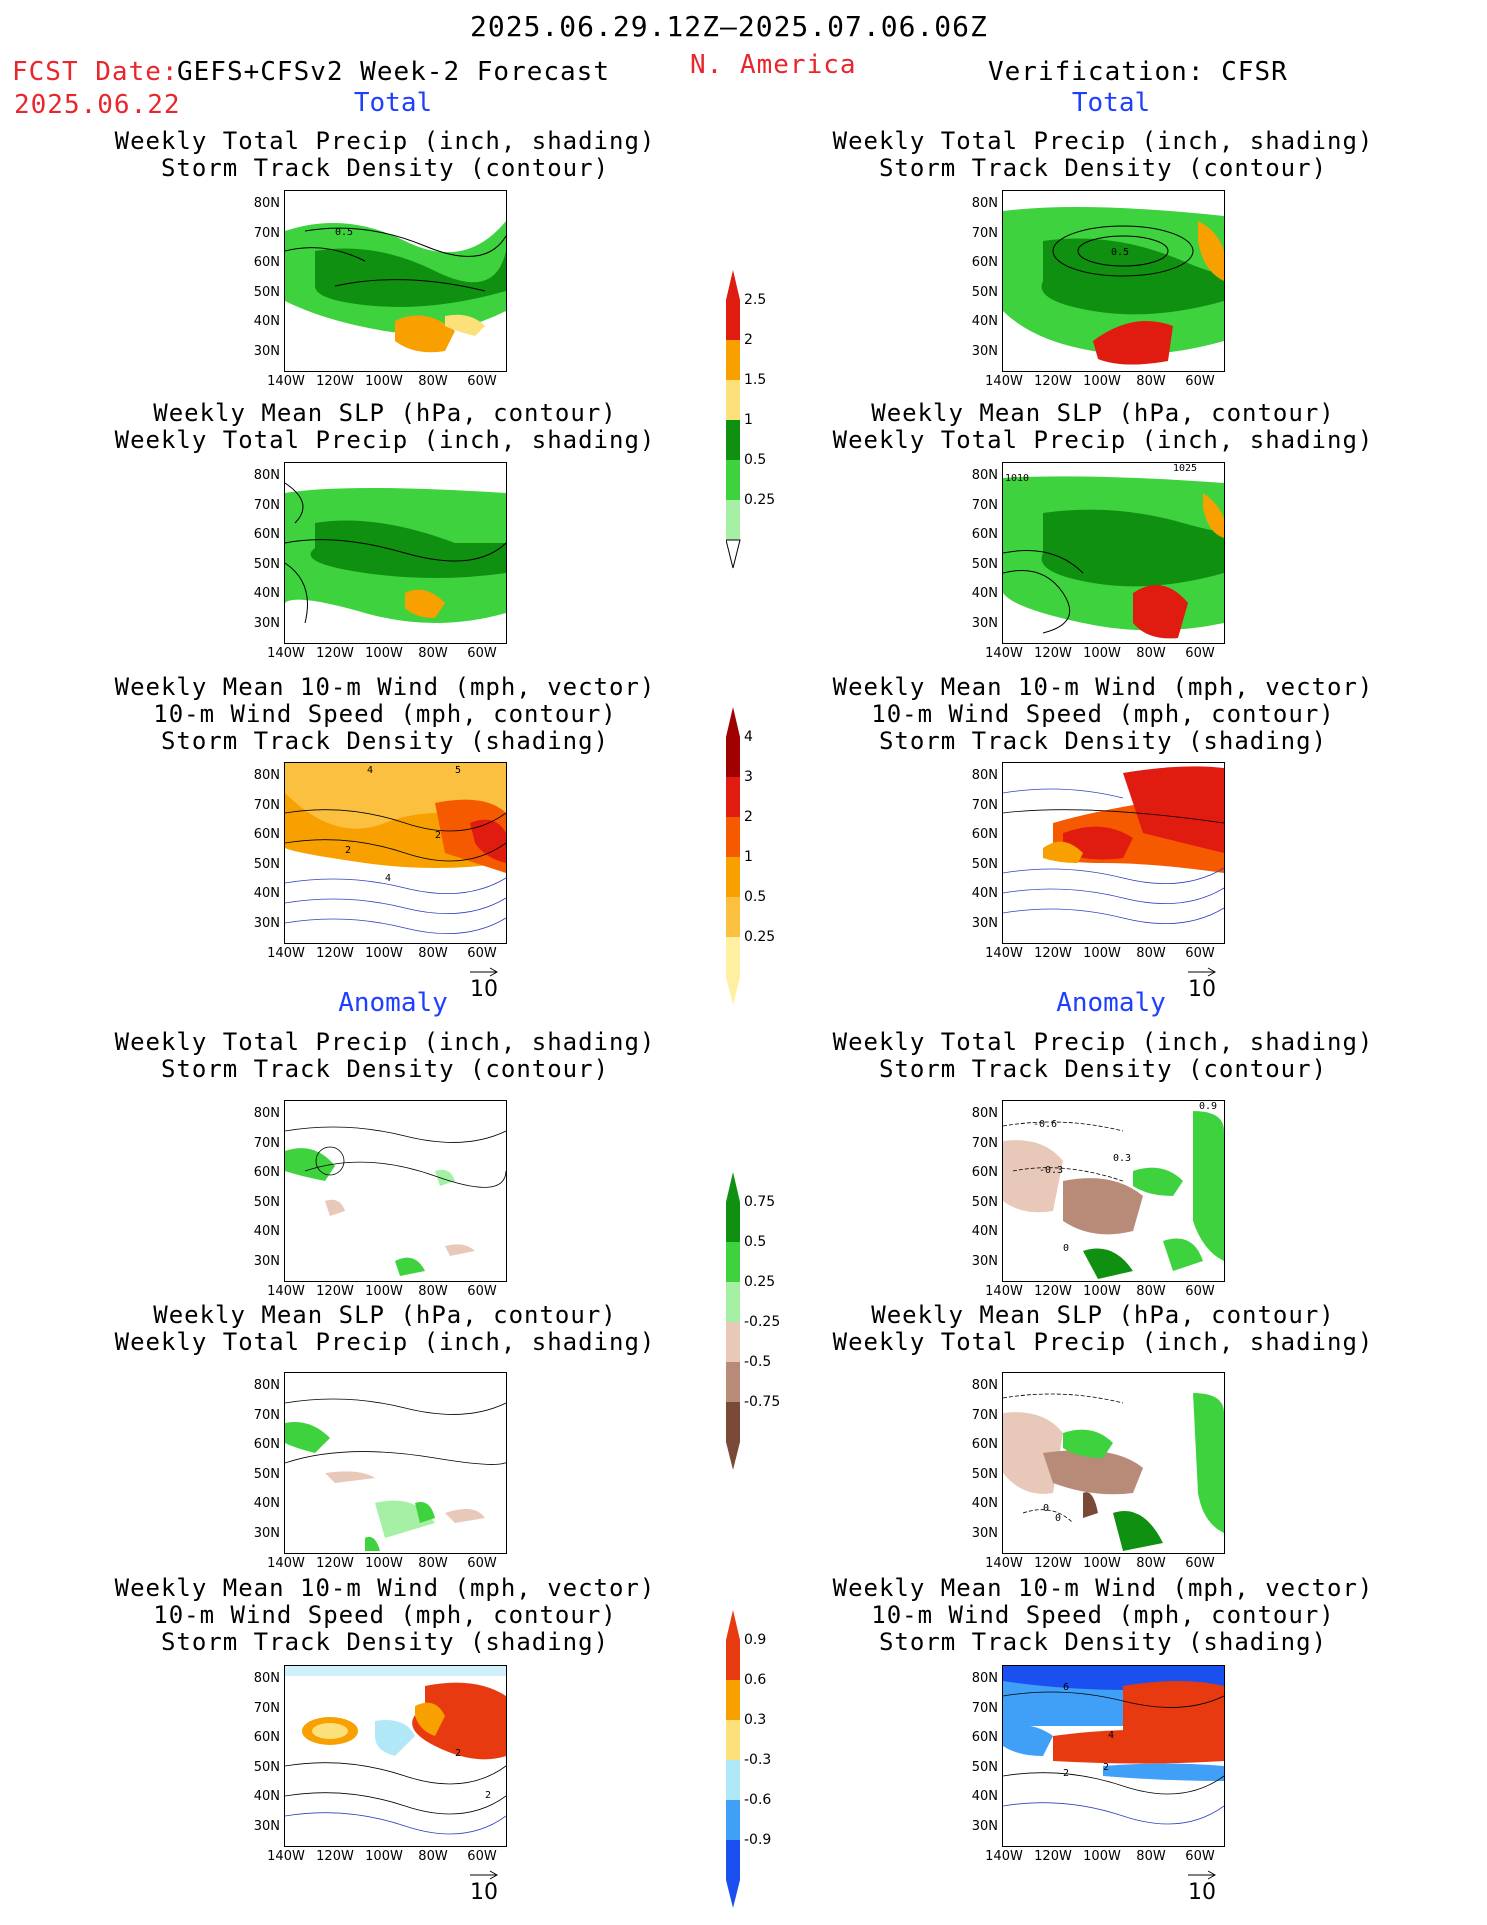  What do you see at coordinates (1122, 1158) in the screenshot?
I see `contour-label: 0.3` at bounding box center [1122, 1158].